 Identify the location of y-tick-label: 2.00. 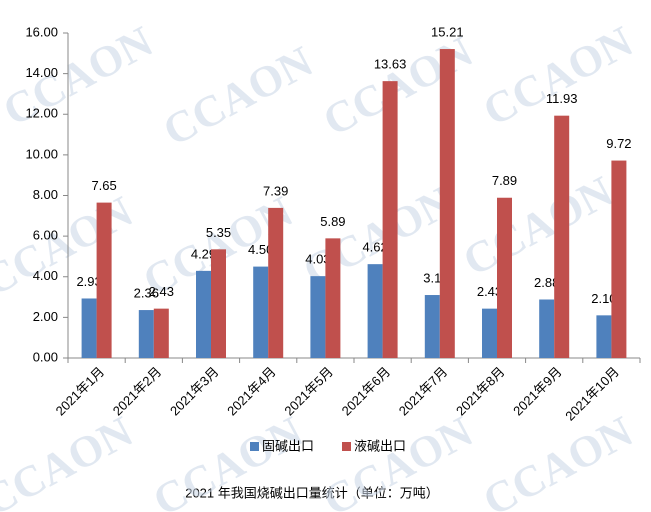
(45, 316).